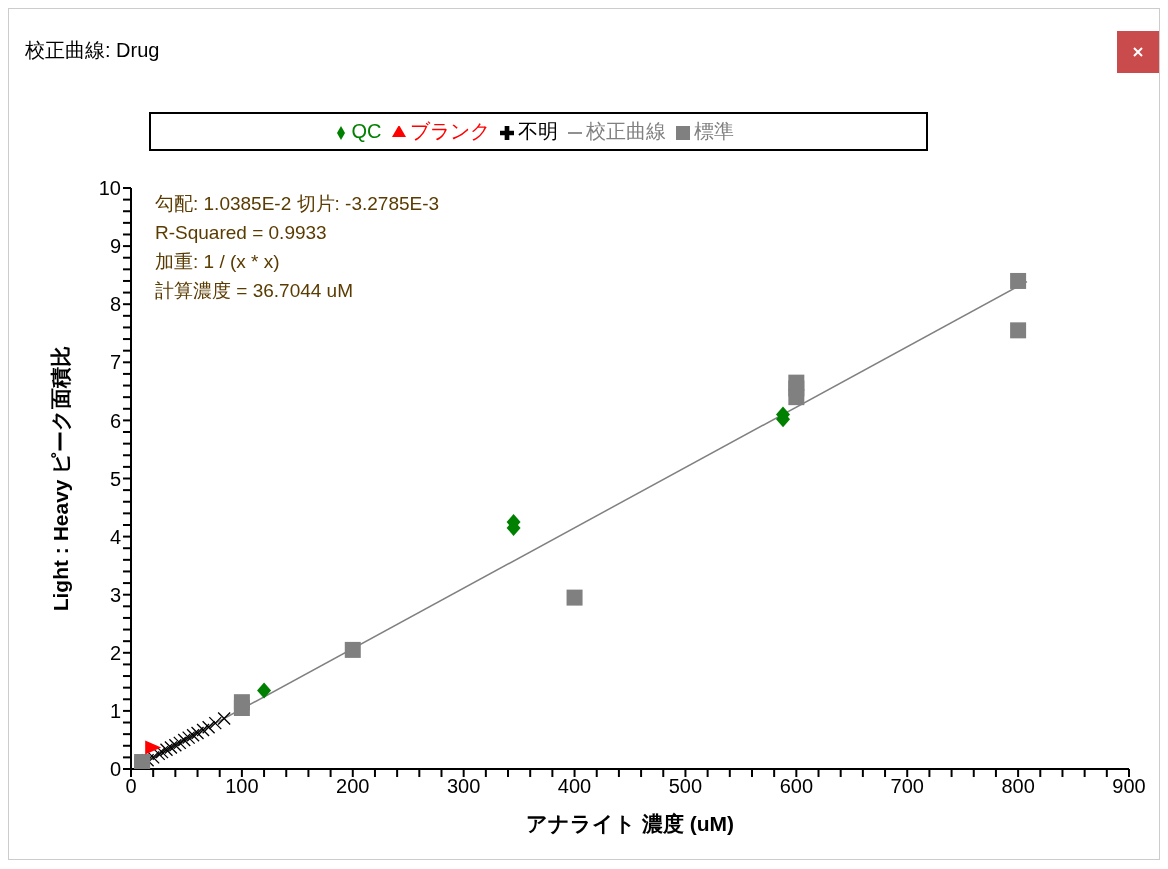 Image resolution: width=1168 pixels, height=869 pixels. What do you see at coordinates (625, 131) in the screenshot?
I see `legend-label: 校正曲線` at bounding box center [625, 131].